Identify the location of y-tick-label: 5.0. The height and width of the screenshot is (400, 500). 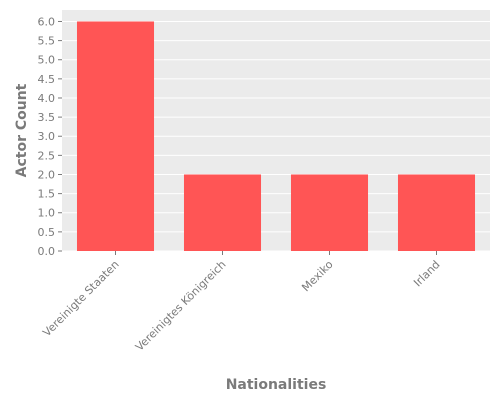
(47, 60).